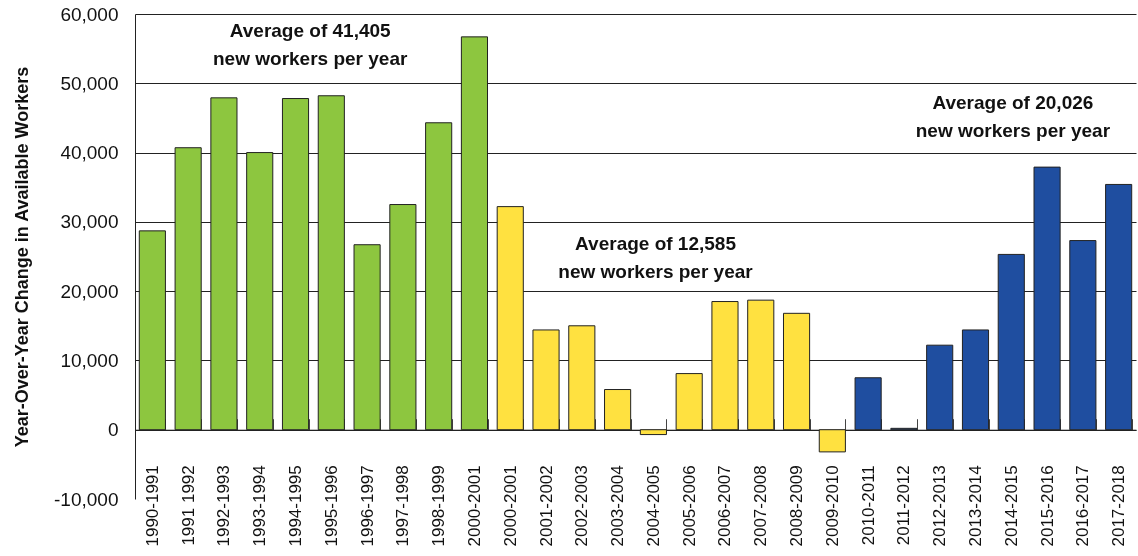 Image resolution: width=1138 pixels, height=556 pixels. I want to click on y-tick-label: 40,000, so click(89, 153).